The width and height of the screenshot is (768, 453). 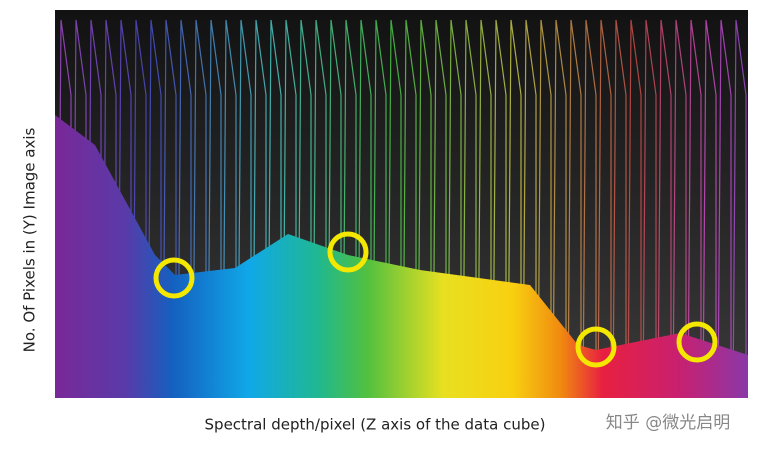 What do you see at coordinates (668, 423) in the screenshot?
I see `watermark: 知乎 @微光启明` at bounding box center [668, 423].